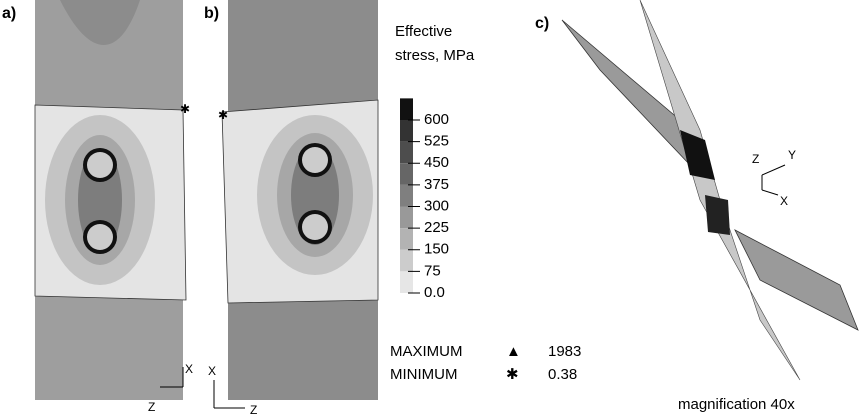  What do you see at coordinates (792, 155) in the screenshot?
I see `axis-label: Y` at bounding box center [792, 155].